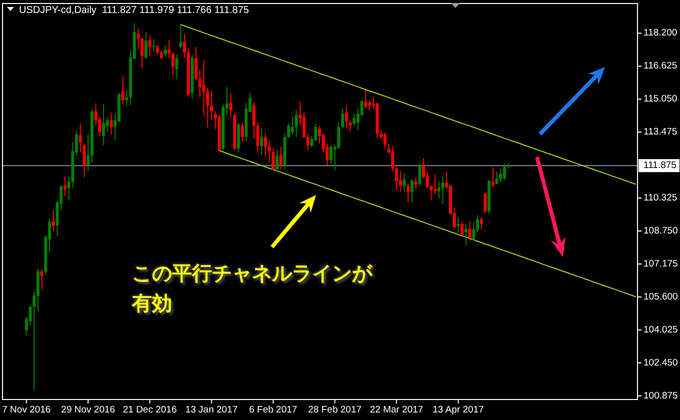 The width and height of the screenshot is (680, 420). Describe the element at coordinates (661, 66) in the screenshot. I see `y-tick-label: 116.625` at that location.